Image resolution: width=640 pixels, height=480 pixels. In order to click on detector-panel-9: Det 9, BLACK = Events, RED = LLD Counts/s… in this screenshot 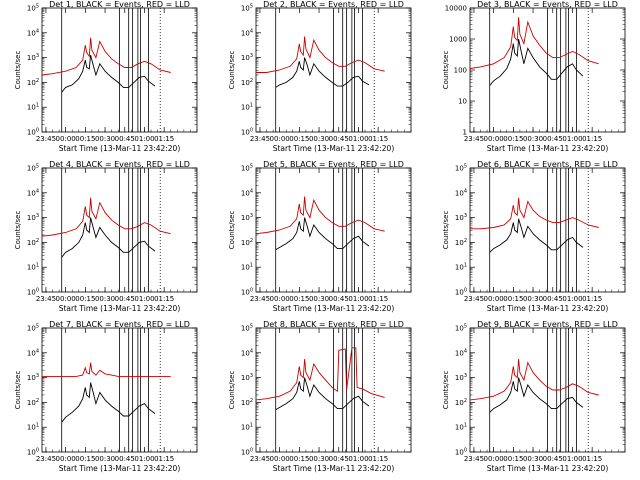, I will do `click(534, 396)`.